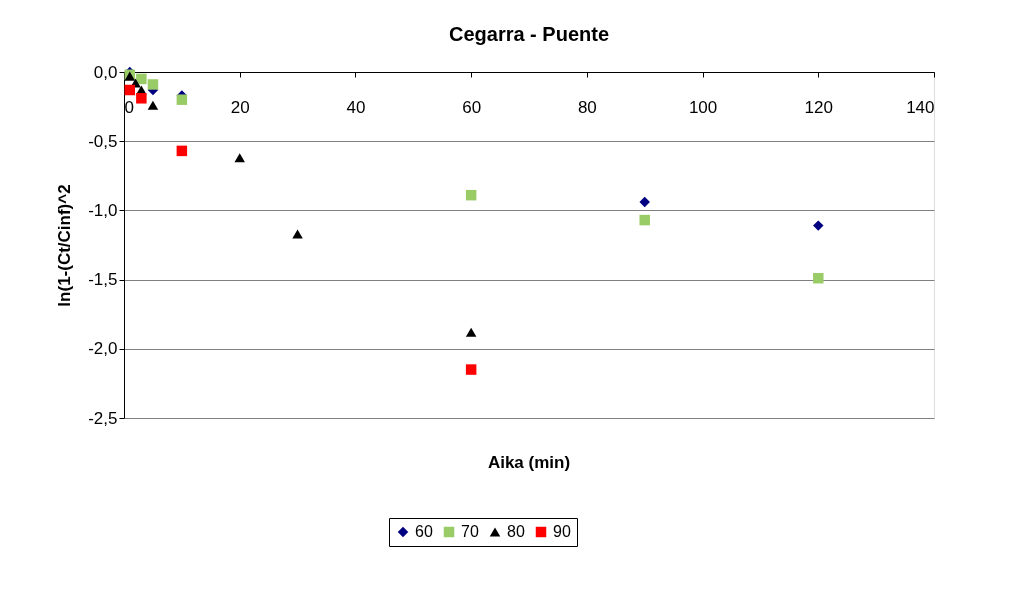 This screenshot has height=607, width=1023. Describe the element at coordinates (103, 141) in the screenshot. I see `y-tick-label: -0,5` at that location.